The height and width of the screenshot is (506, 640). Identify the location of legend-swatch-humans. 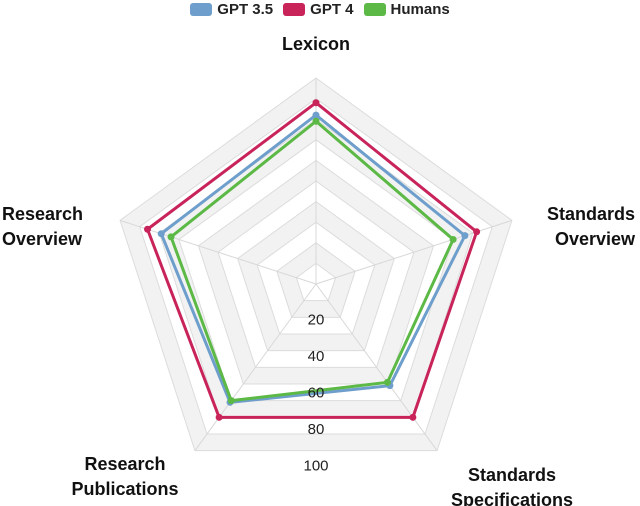
(374, 9).